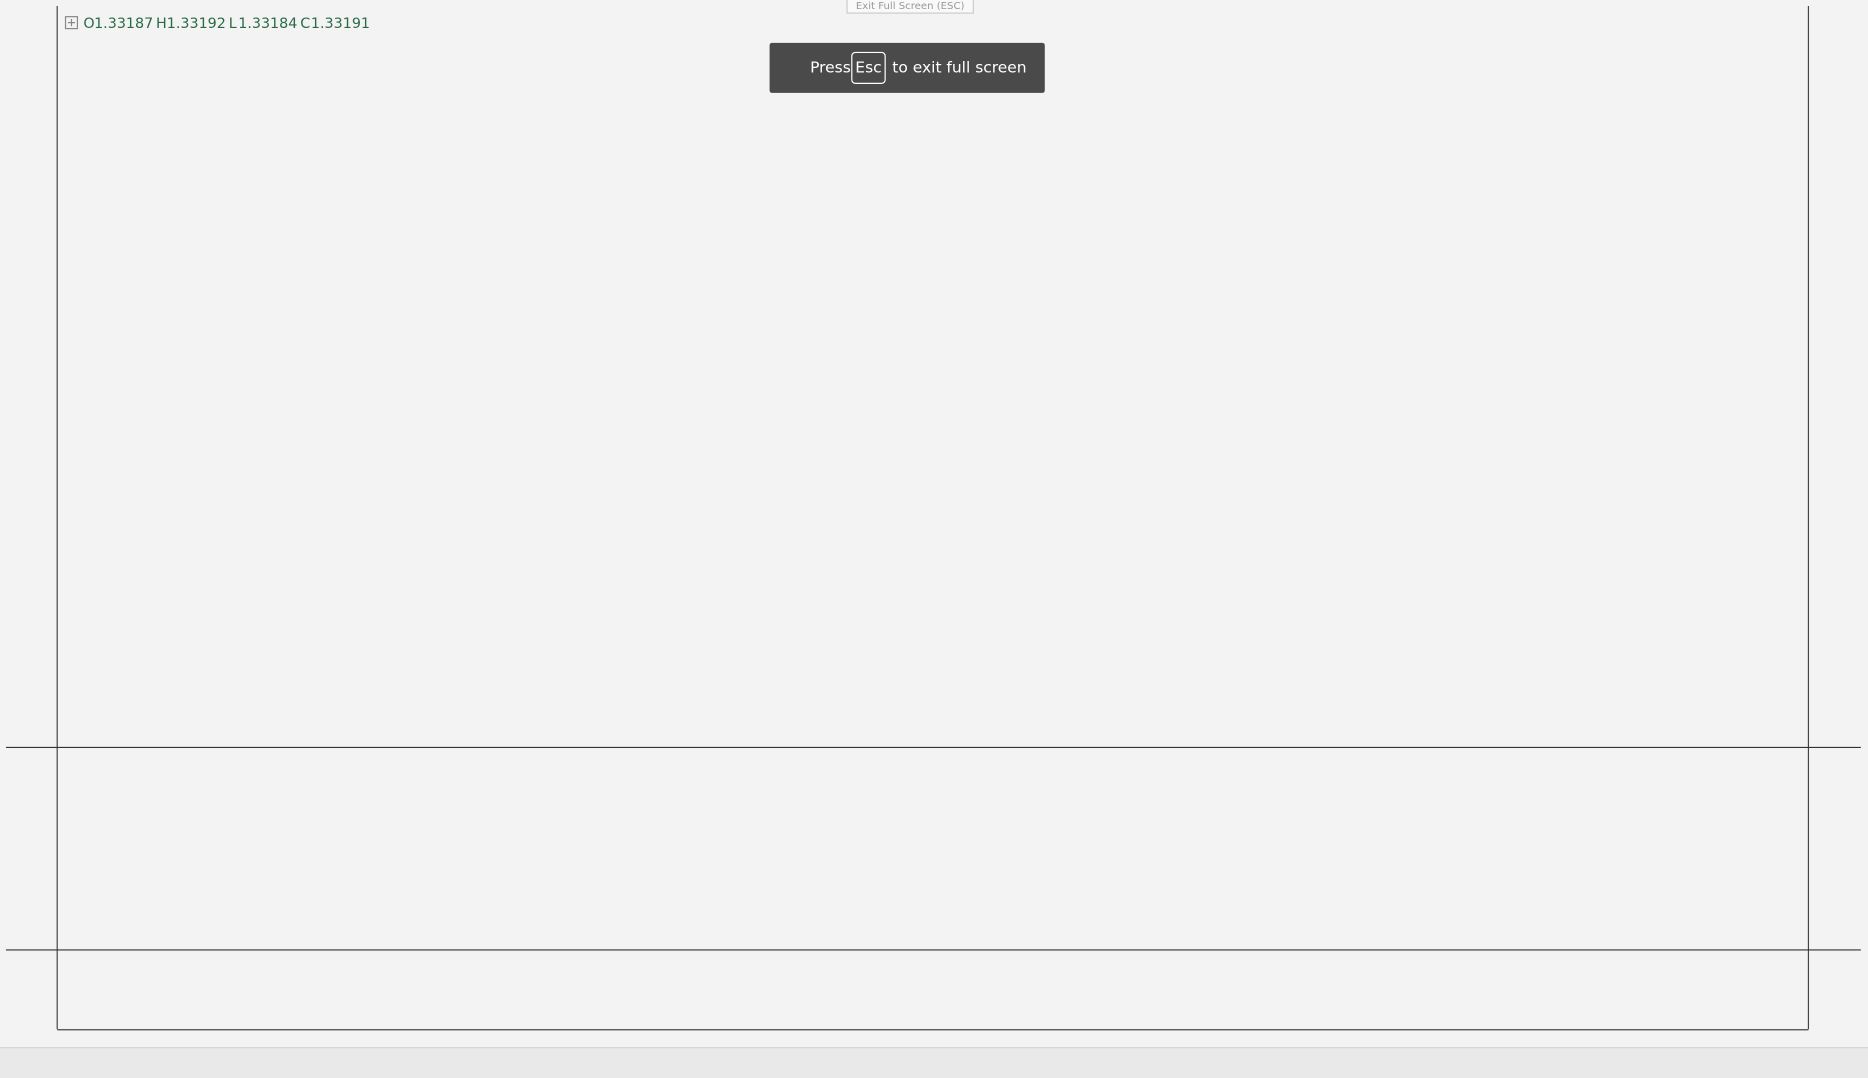 The image size is (1868, 1078). I want to click on legend-toggle, so click(71, 23).